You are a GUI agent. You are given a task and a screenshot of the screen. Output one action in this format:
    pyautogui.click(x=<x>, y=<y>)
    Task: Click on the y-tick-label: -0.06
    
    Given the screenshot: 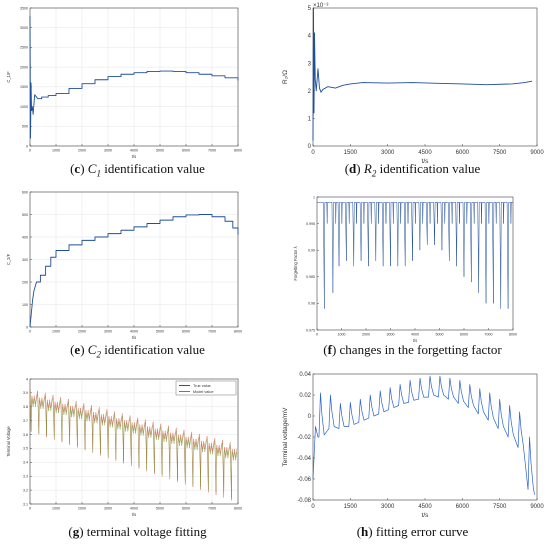 What is the action you would take?
    pyautogui.click(x=304, y=480)
    